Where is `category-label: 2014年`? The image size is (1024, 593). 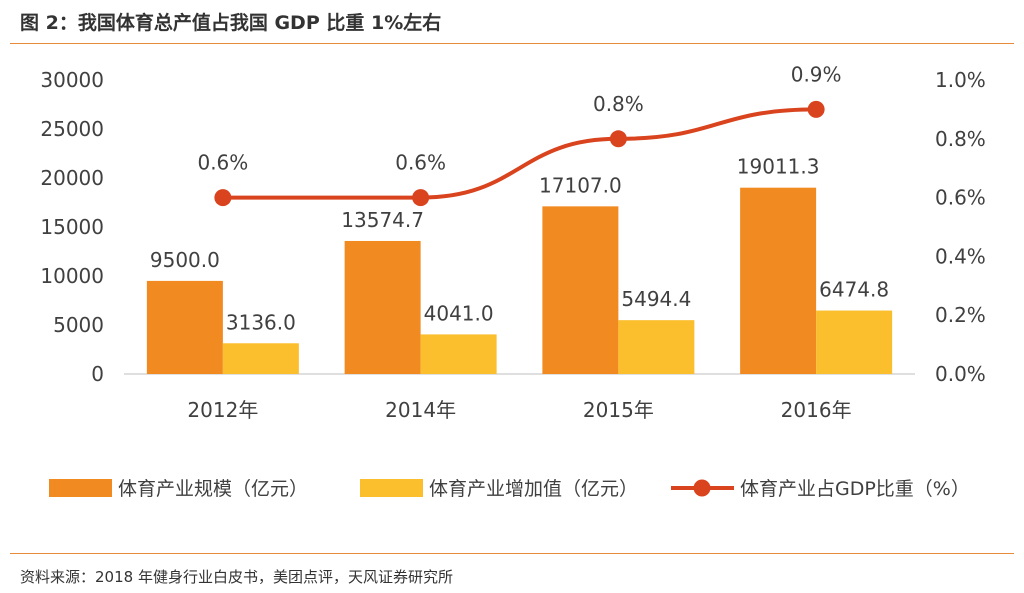 category-label: 2014年 is located at coordinates (420, 410).